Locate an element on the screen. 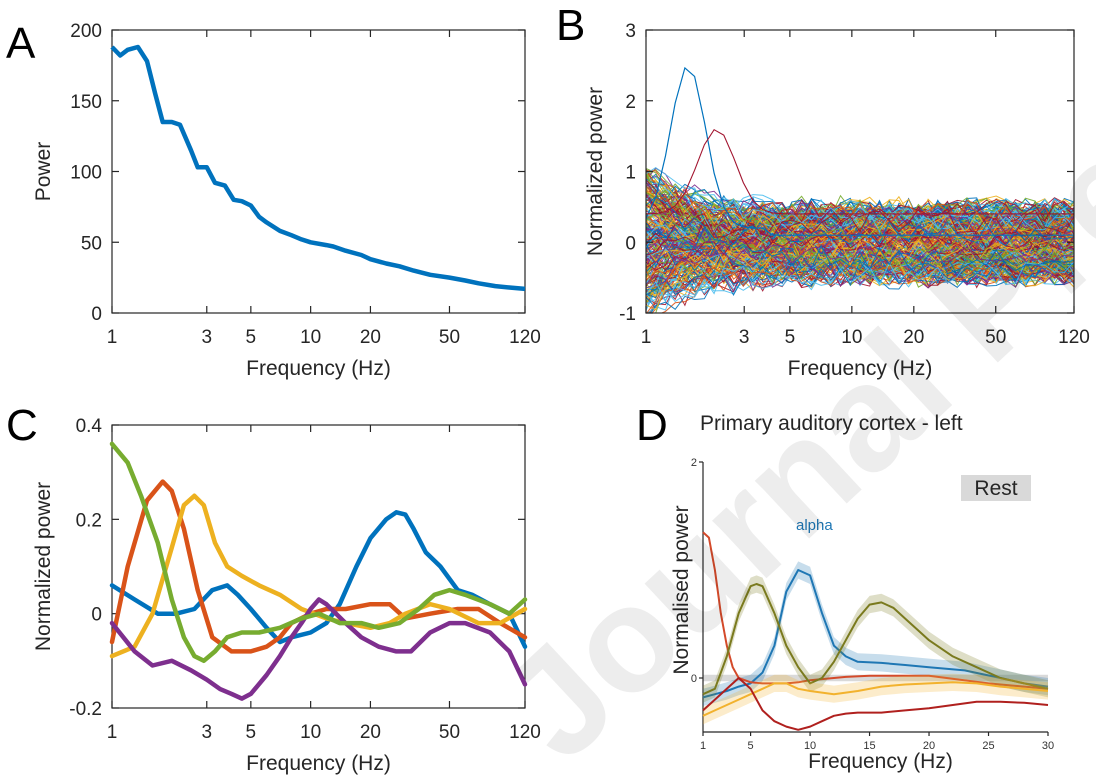 This screenshot has width=1096, height=778. panel-letter: C is located at coordinates (22, 425).